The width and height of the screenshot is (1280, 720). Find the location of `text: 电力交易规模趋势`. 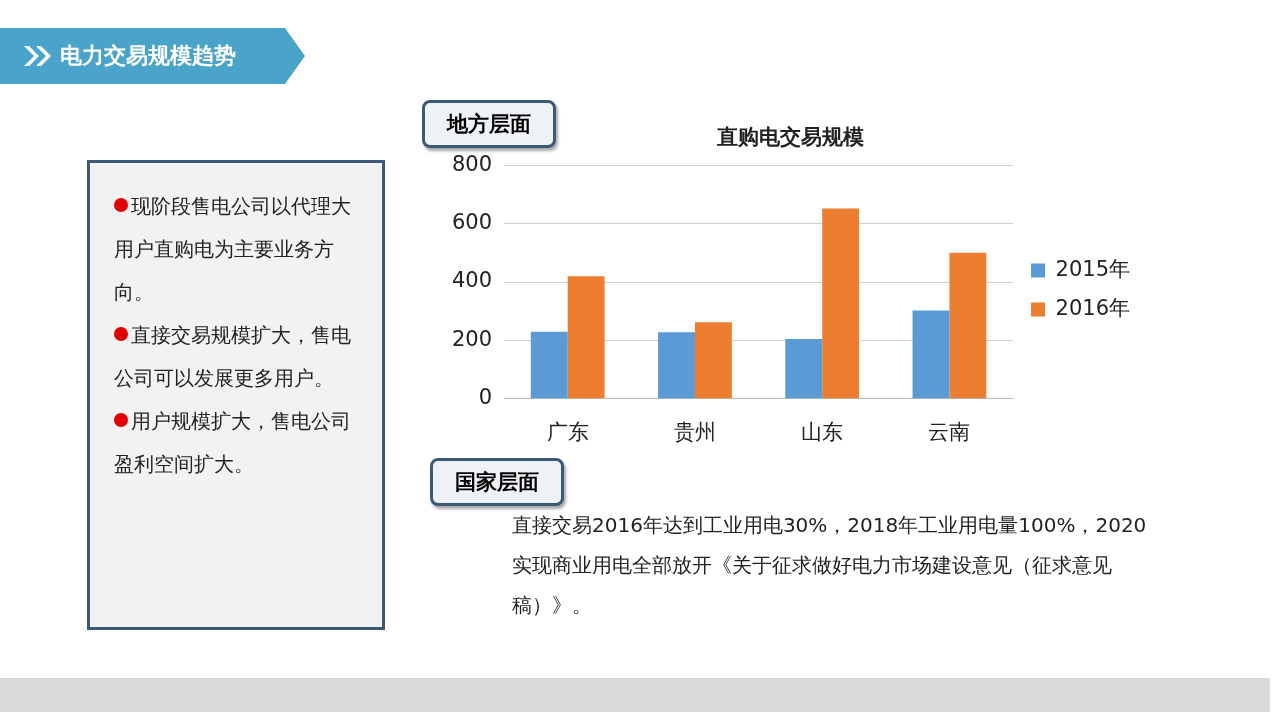

text: 电力交易规模趋势 is located at coordinates (148, 55).